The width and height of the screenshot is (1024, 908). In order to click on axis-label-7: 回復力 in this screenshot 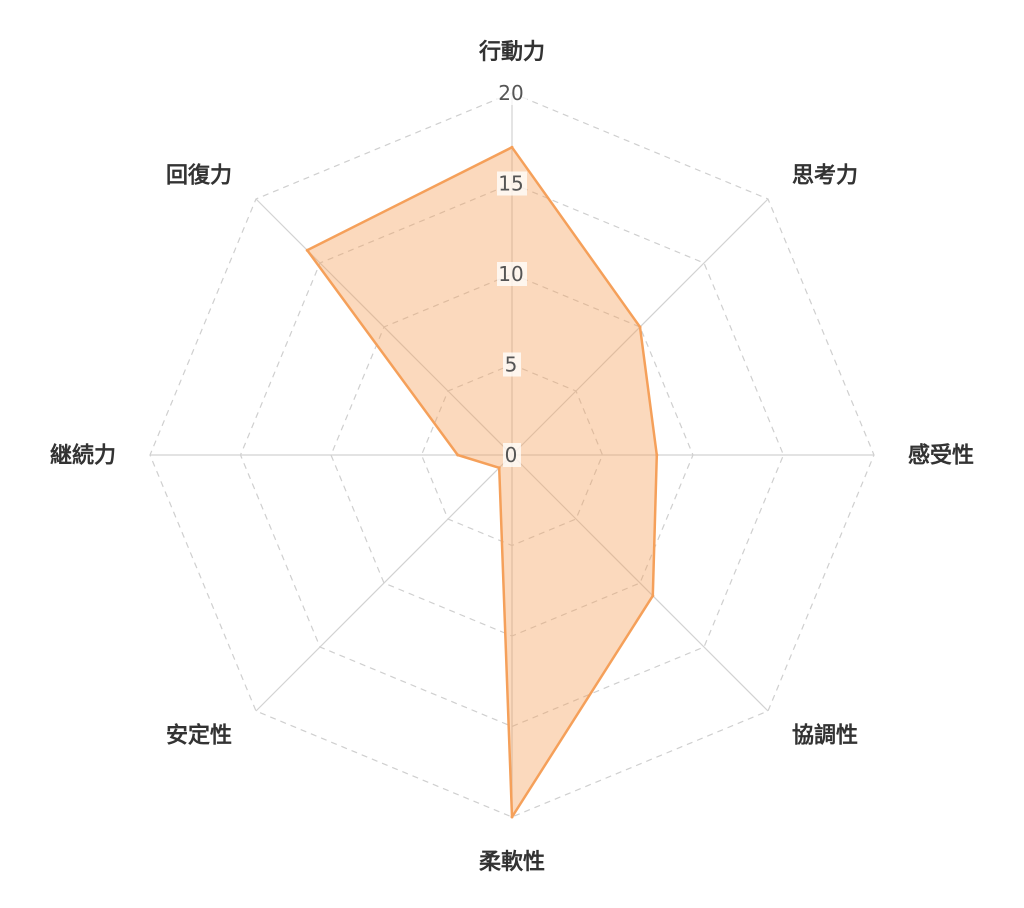, I will do `click(199, 176)`.